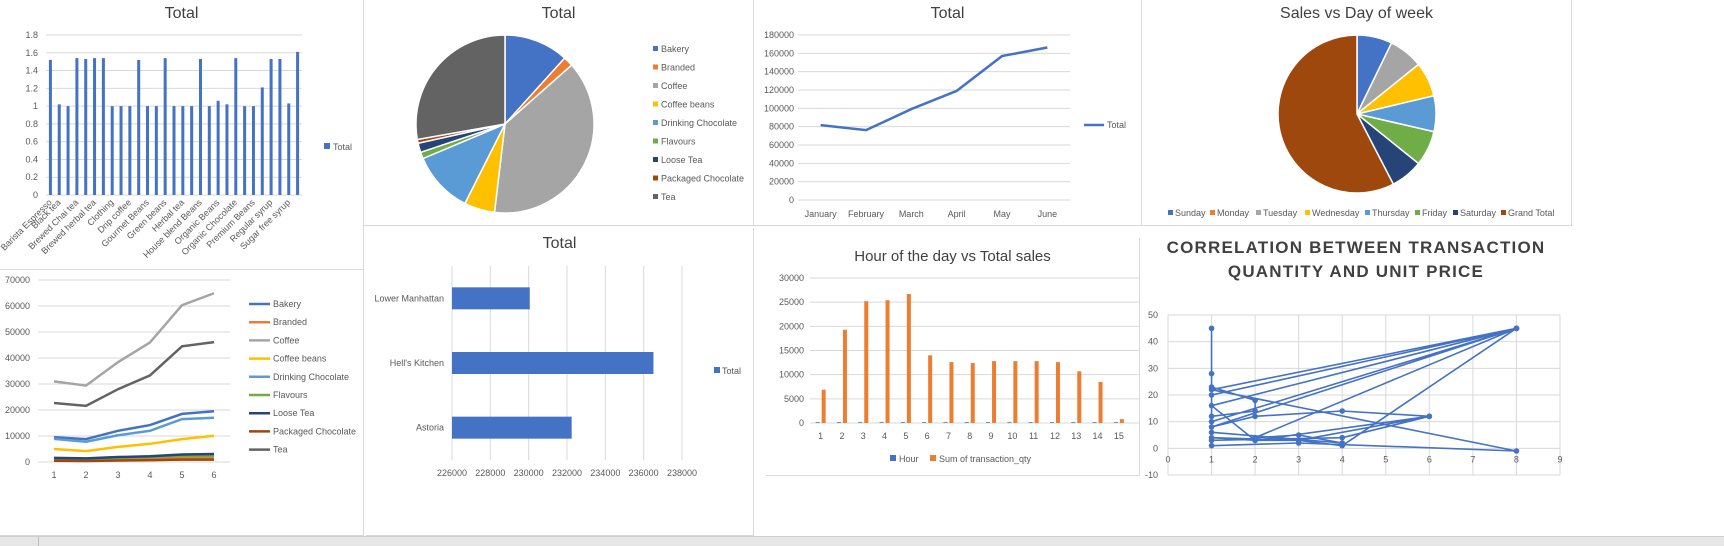 The image size is (1724, 546). I want to click on legend-label: Coffee beans, so click(688, 105).